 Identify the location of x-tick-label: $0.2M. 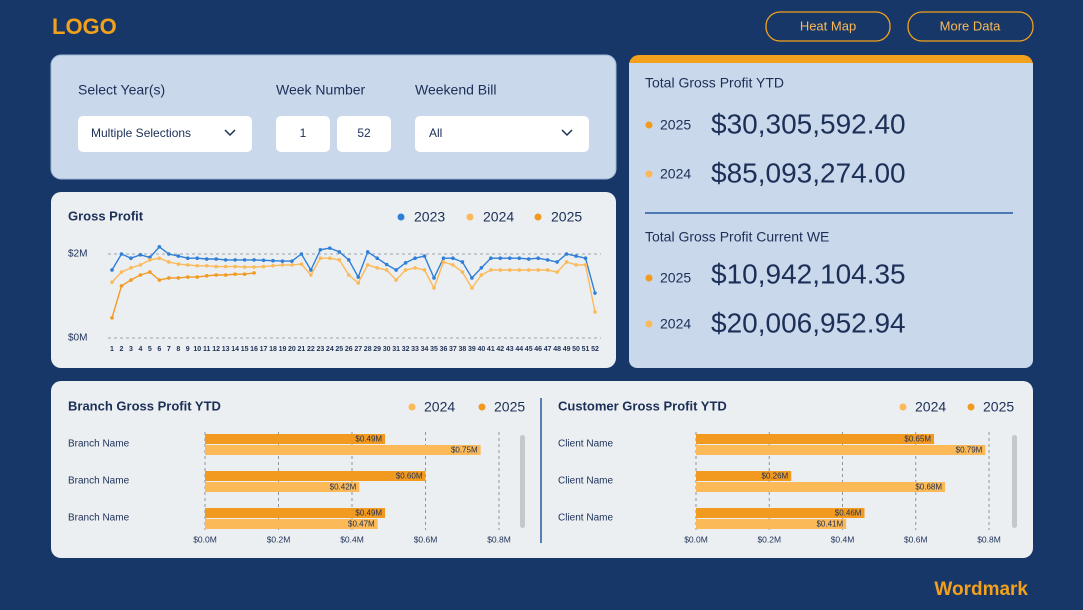
(279, 539).